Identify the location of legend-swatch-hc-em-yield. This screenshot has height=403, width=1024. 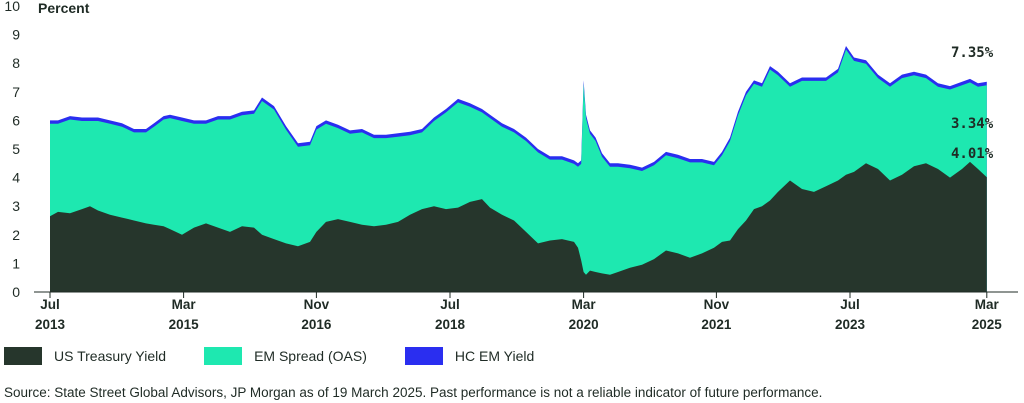
(423, 356).